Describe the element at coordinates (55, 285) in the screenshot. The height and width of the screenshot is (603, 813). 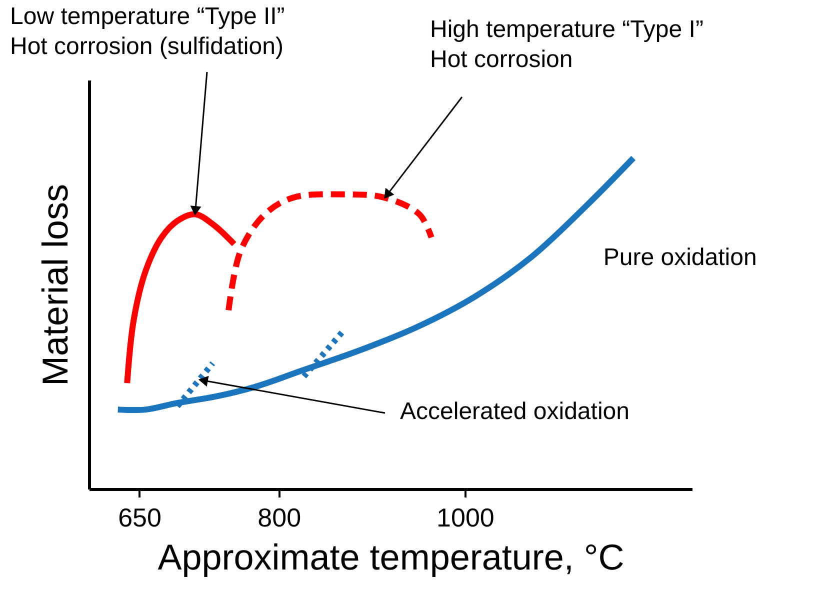
I see `y-axis-title: Material loss` at that location.